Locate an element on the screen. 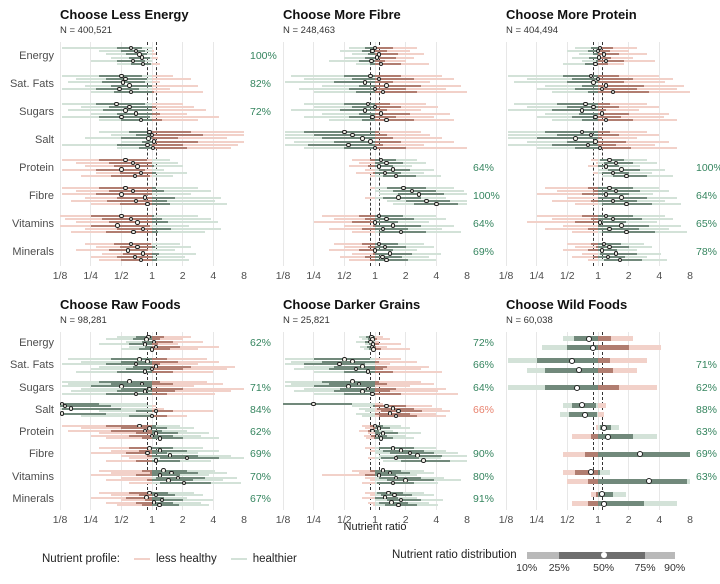 Image resolution: width=720 pixels, height=584 pixels. row-percentage: 62% is located at coordinates (261, 432).